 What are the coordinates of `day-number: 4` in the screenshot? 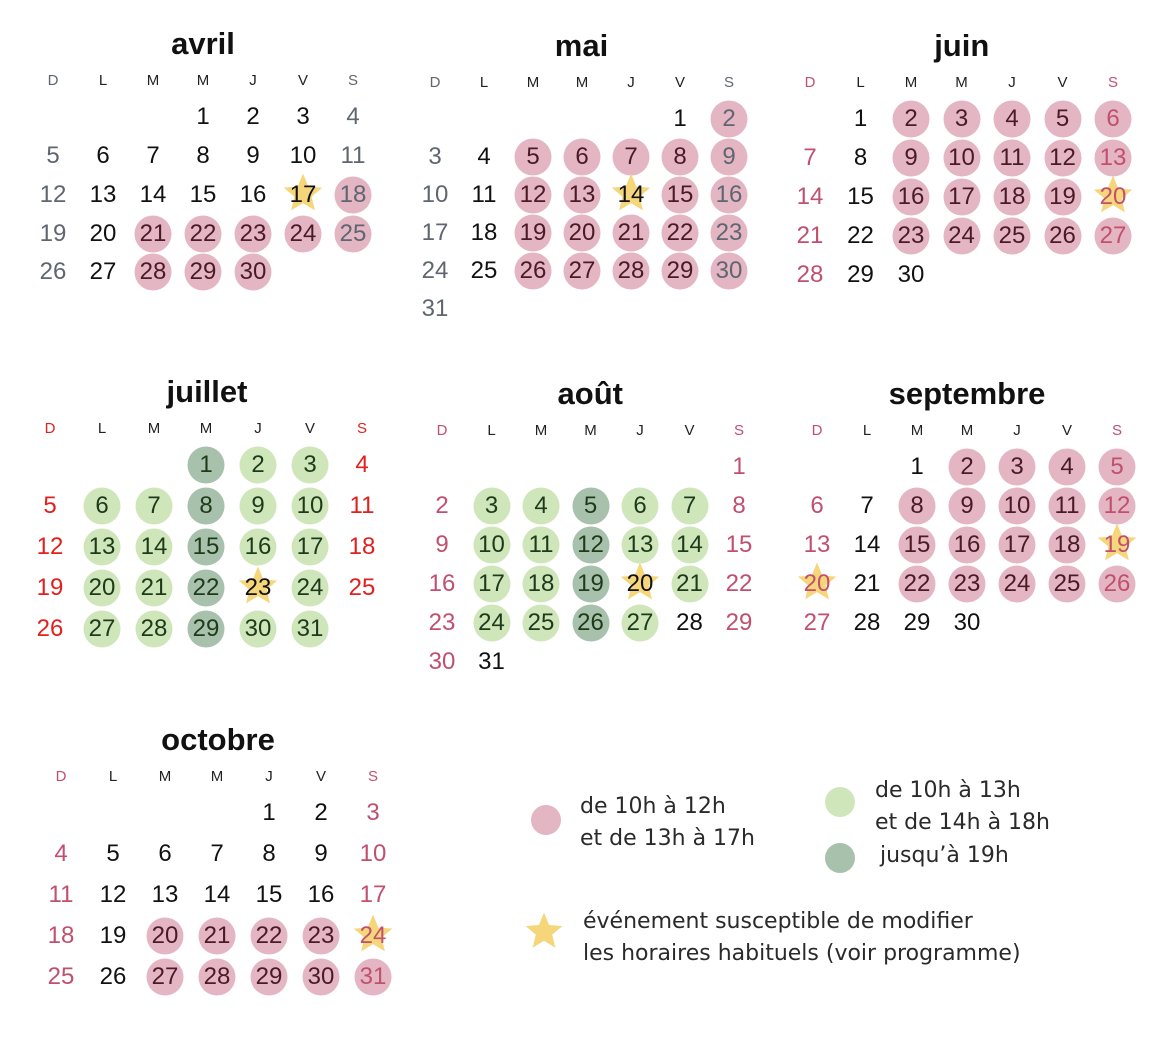 It's located at (484, 156).